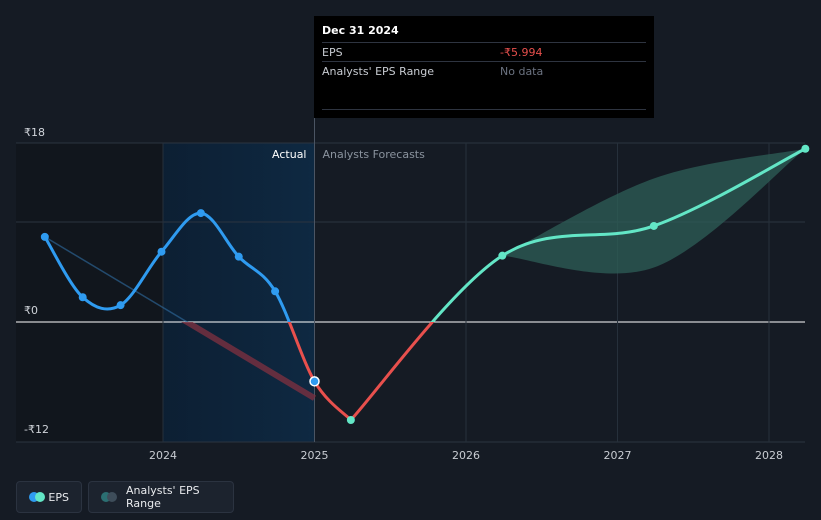 This screenshot has height=520, width=821. What do you see at coordinates (618, 455) in the screenshot?
I see `x-tick-label: 2027` at bounding box center [618, 455].